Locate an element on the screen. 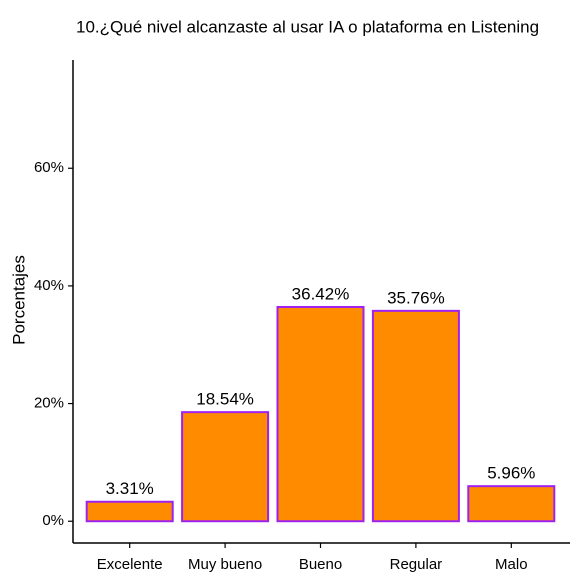 This screenshot has width=582, height=577. y-tick-label: 0% is located at coordinates (53, 520).